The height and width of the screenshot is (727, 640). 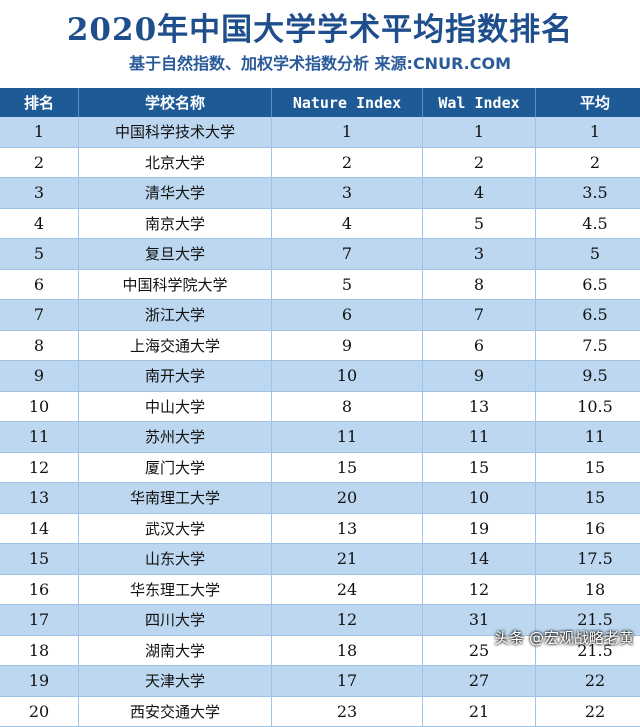 What do you see at coordinates (479, 162) in the screenshot?
I see `wal-index-cell: 2` at bounding box center [479, 162].